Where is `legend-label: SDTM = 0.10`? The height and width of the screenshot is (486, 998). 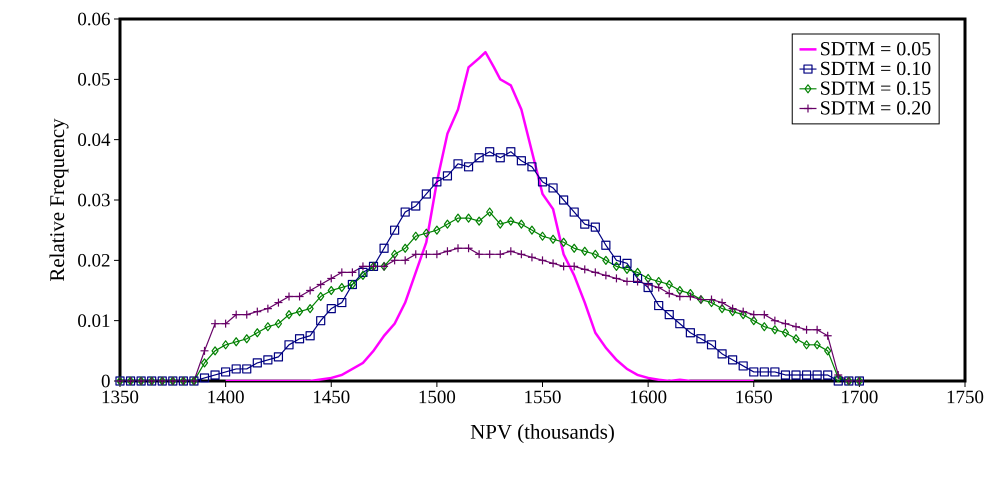
legend-label: SDTM = 0.10 is located at coordinates (875, 69).